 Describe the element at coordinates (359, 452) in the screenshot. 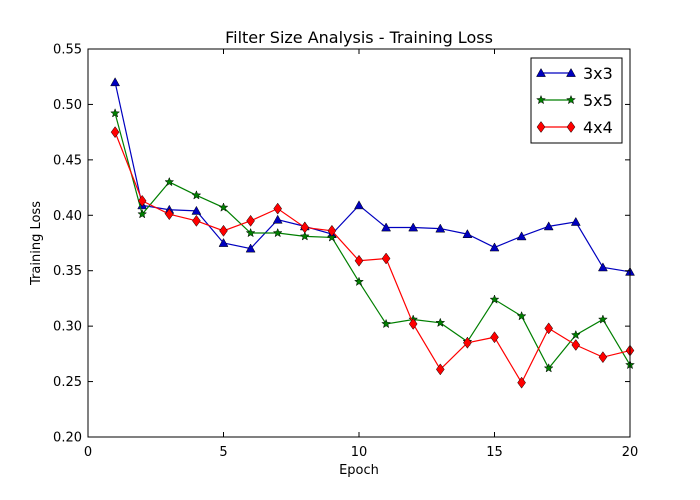

I see `x-tick-label: 10` at that location.